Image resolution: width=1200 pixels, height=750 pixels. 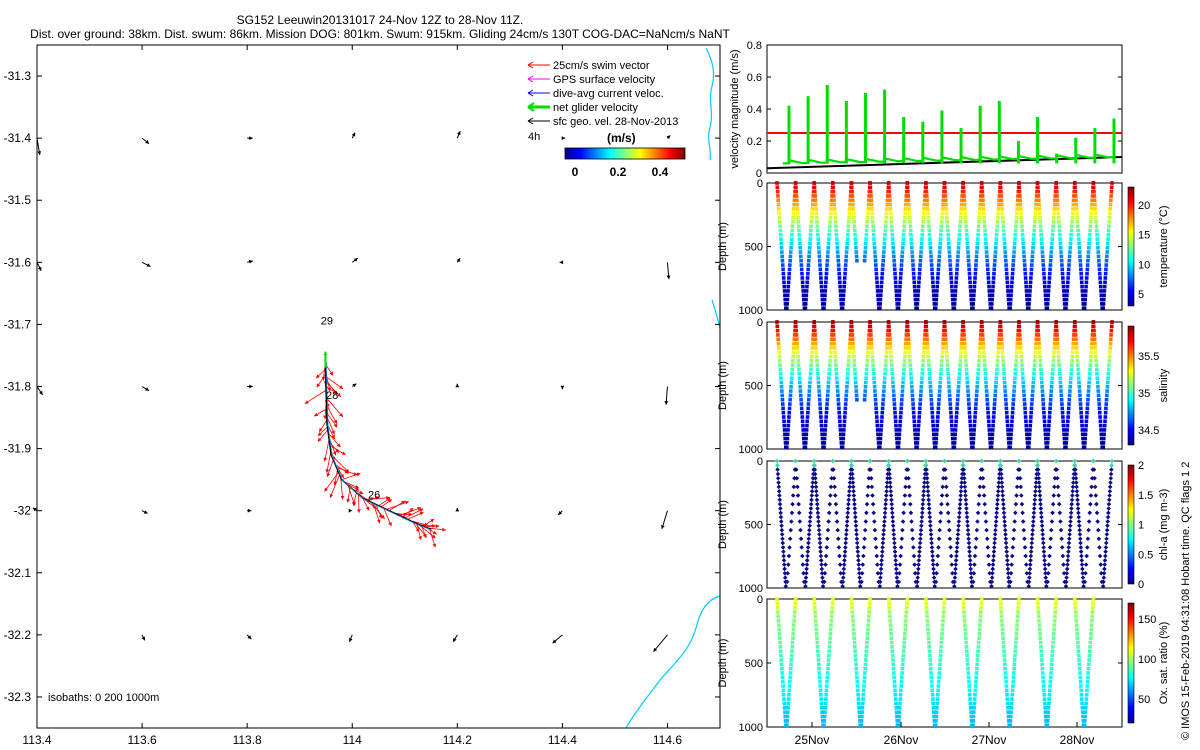 What do you see at coordinates (1148, 431) in the screenshot?
I see `profile-cbar-tick-1-0: 34.5` at bounding box center [1148, 431].